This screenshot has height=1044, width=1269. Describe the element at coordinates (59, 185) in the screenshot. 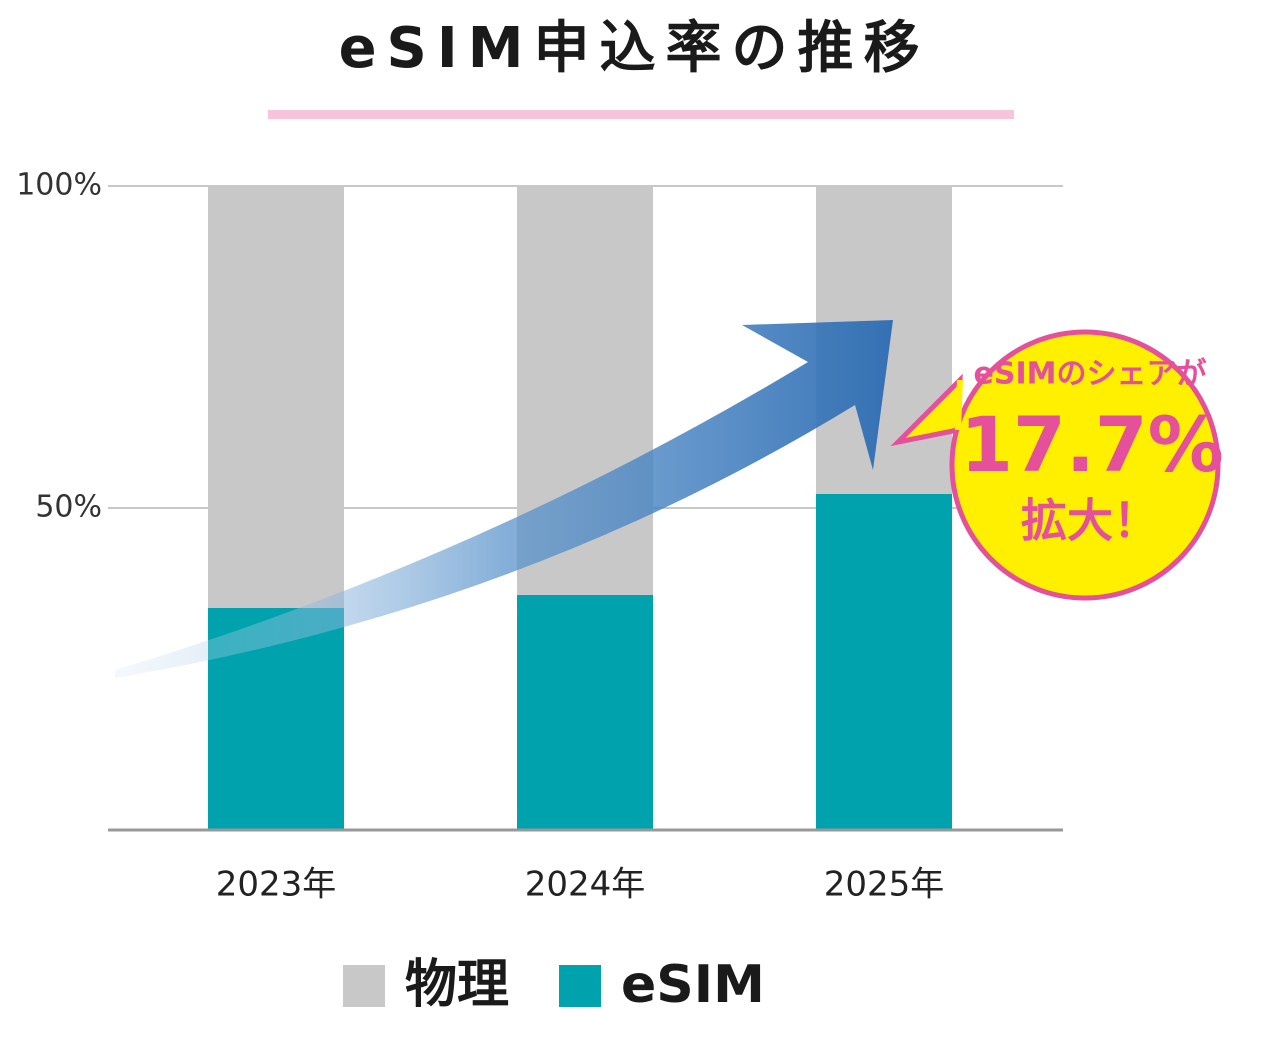

I see `y-tick-label: 100%` at that location.